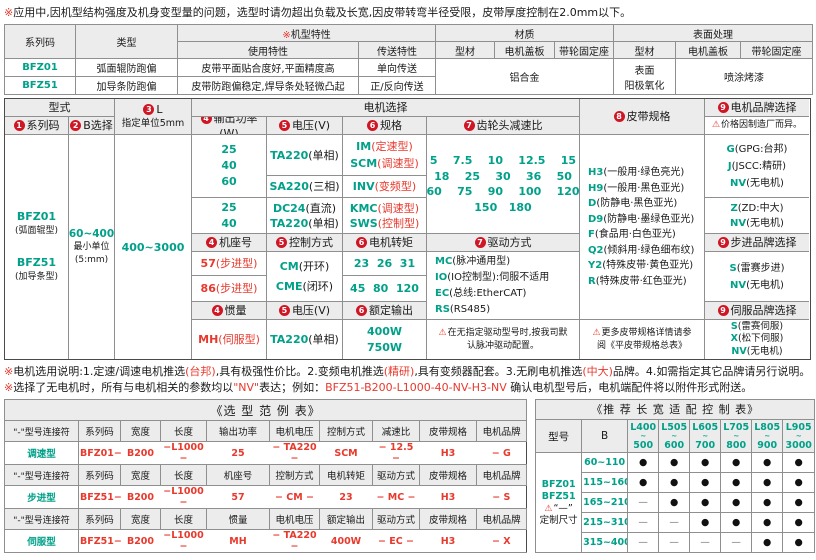 The height and width of the screenshot is (560, 816). What do you see at coordinates (757, 166) in the screenshot?
I see `brand-group-general: G(GPG:台邦) J(JSCC:精研) NV(无电机)` at bounding box center [757, 166].